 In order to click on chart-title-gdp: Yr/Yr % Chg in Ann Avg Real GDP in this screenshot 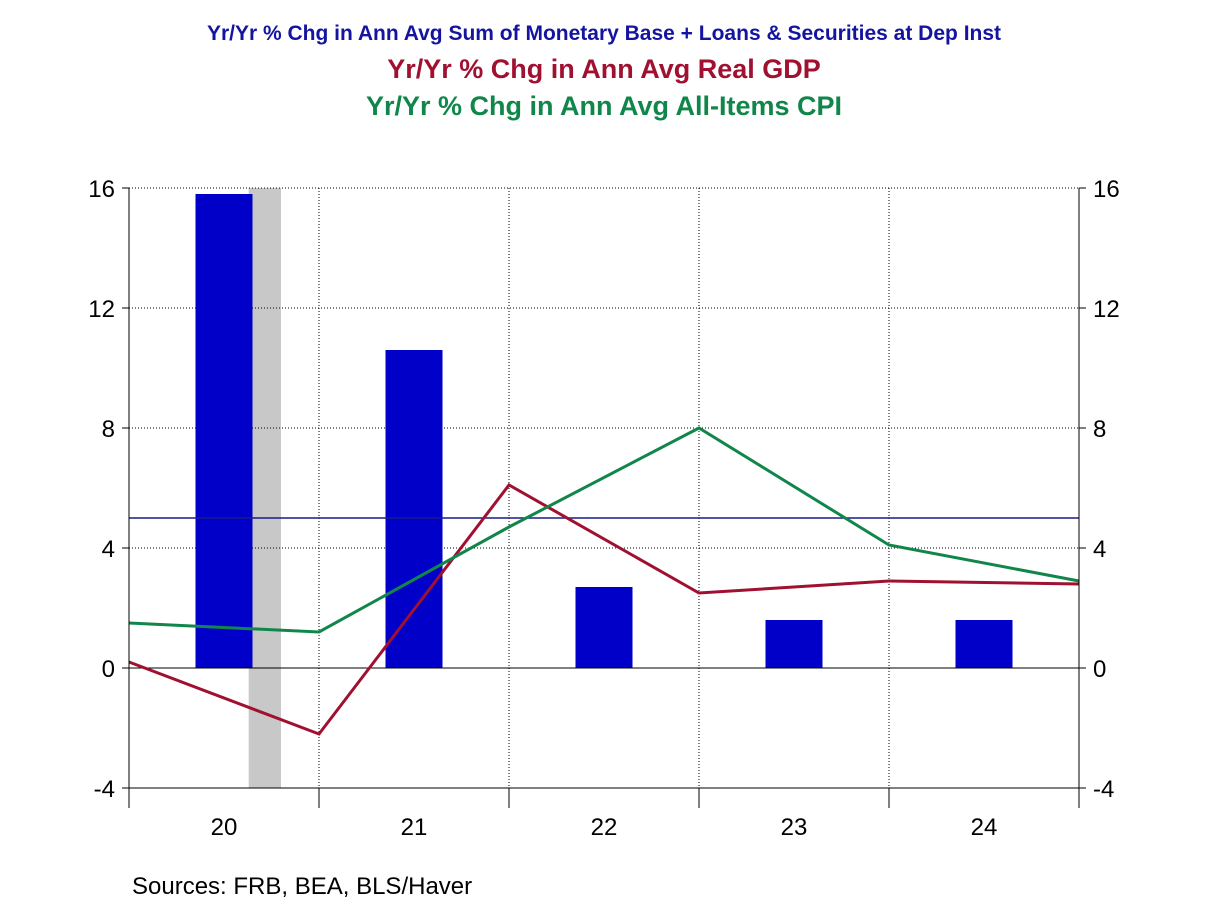, I will do `click(604, 69)`.